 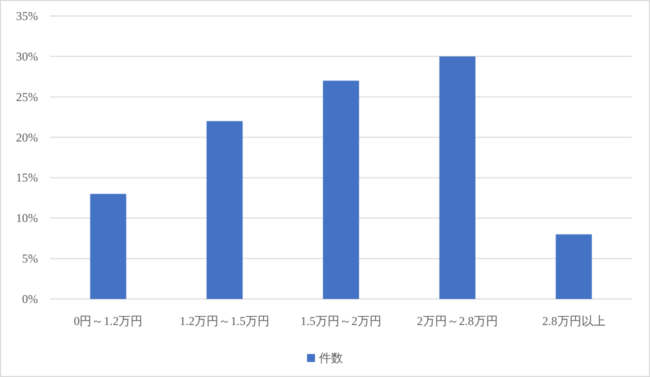 What do you see at coordinates (341, 321) in the screenshot?
I see `x-tick-label: 1.5万円～2万円` at bounding box center [341, 321].